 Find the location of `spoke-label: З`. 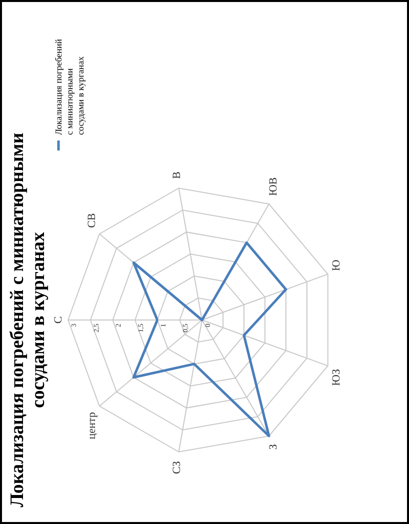

spoke-label: З is located at coordinates (274, 447).